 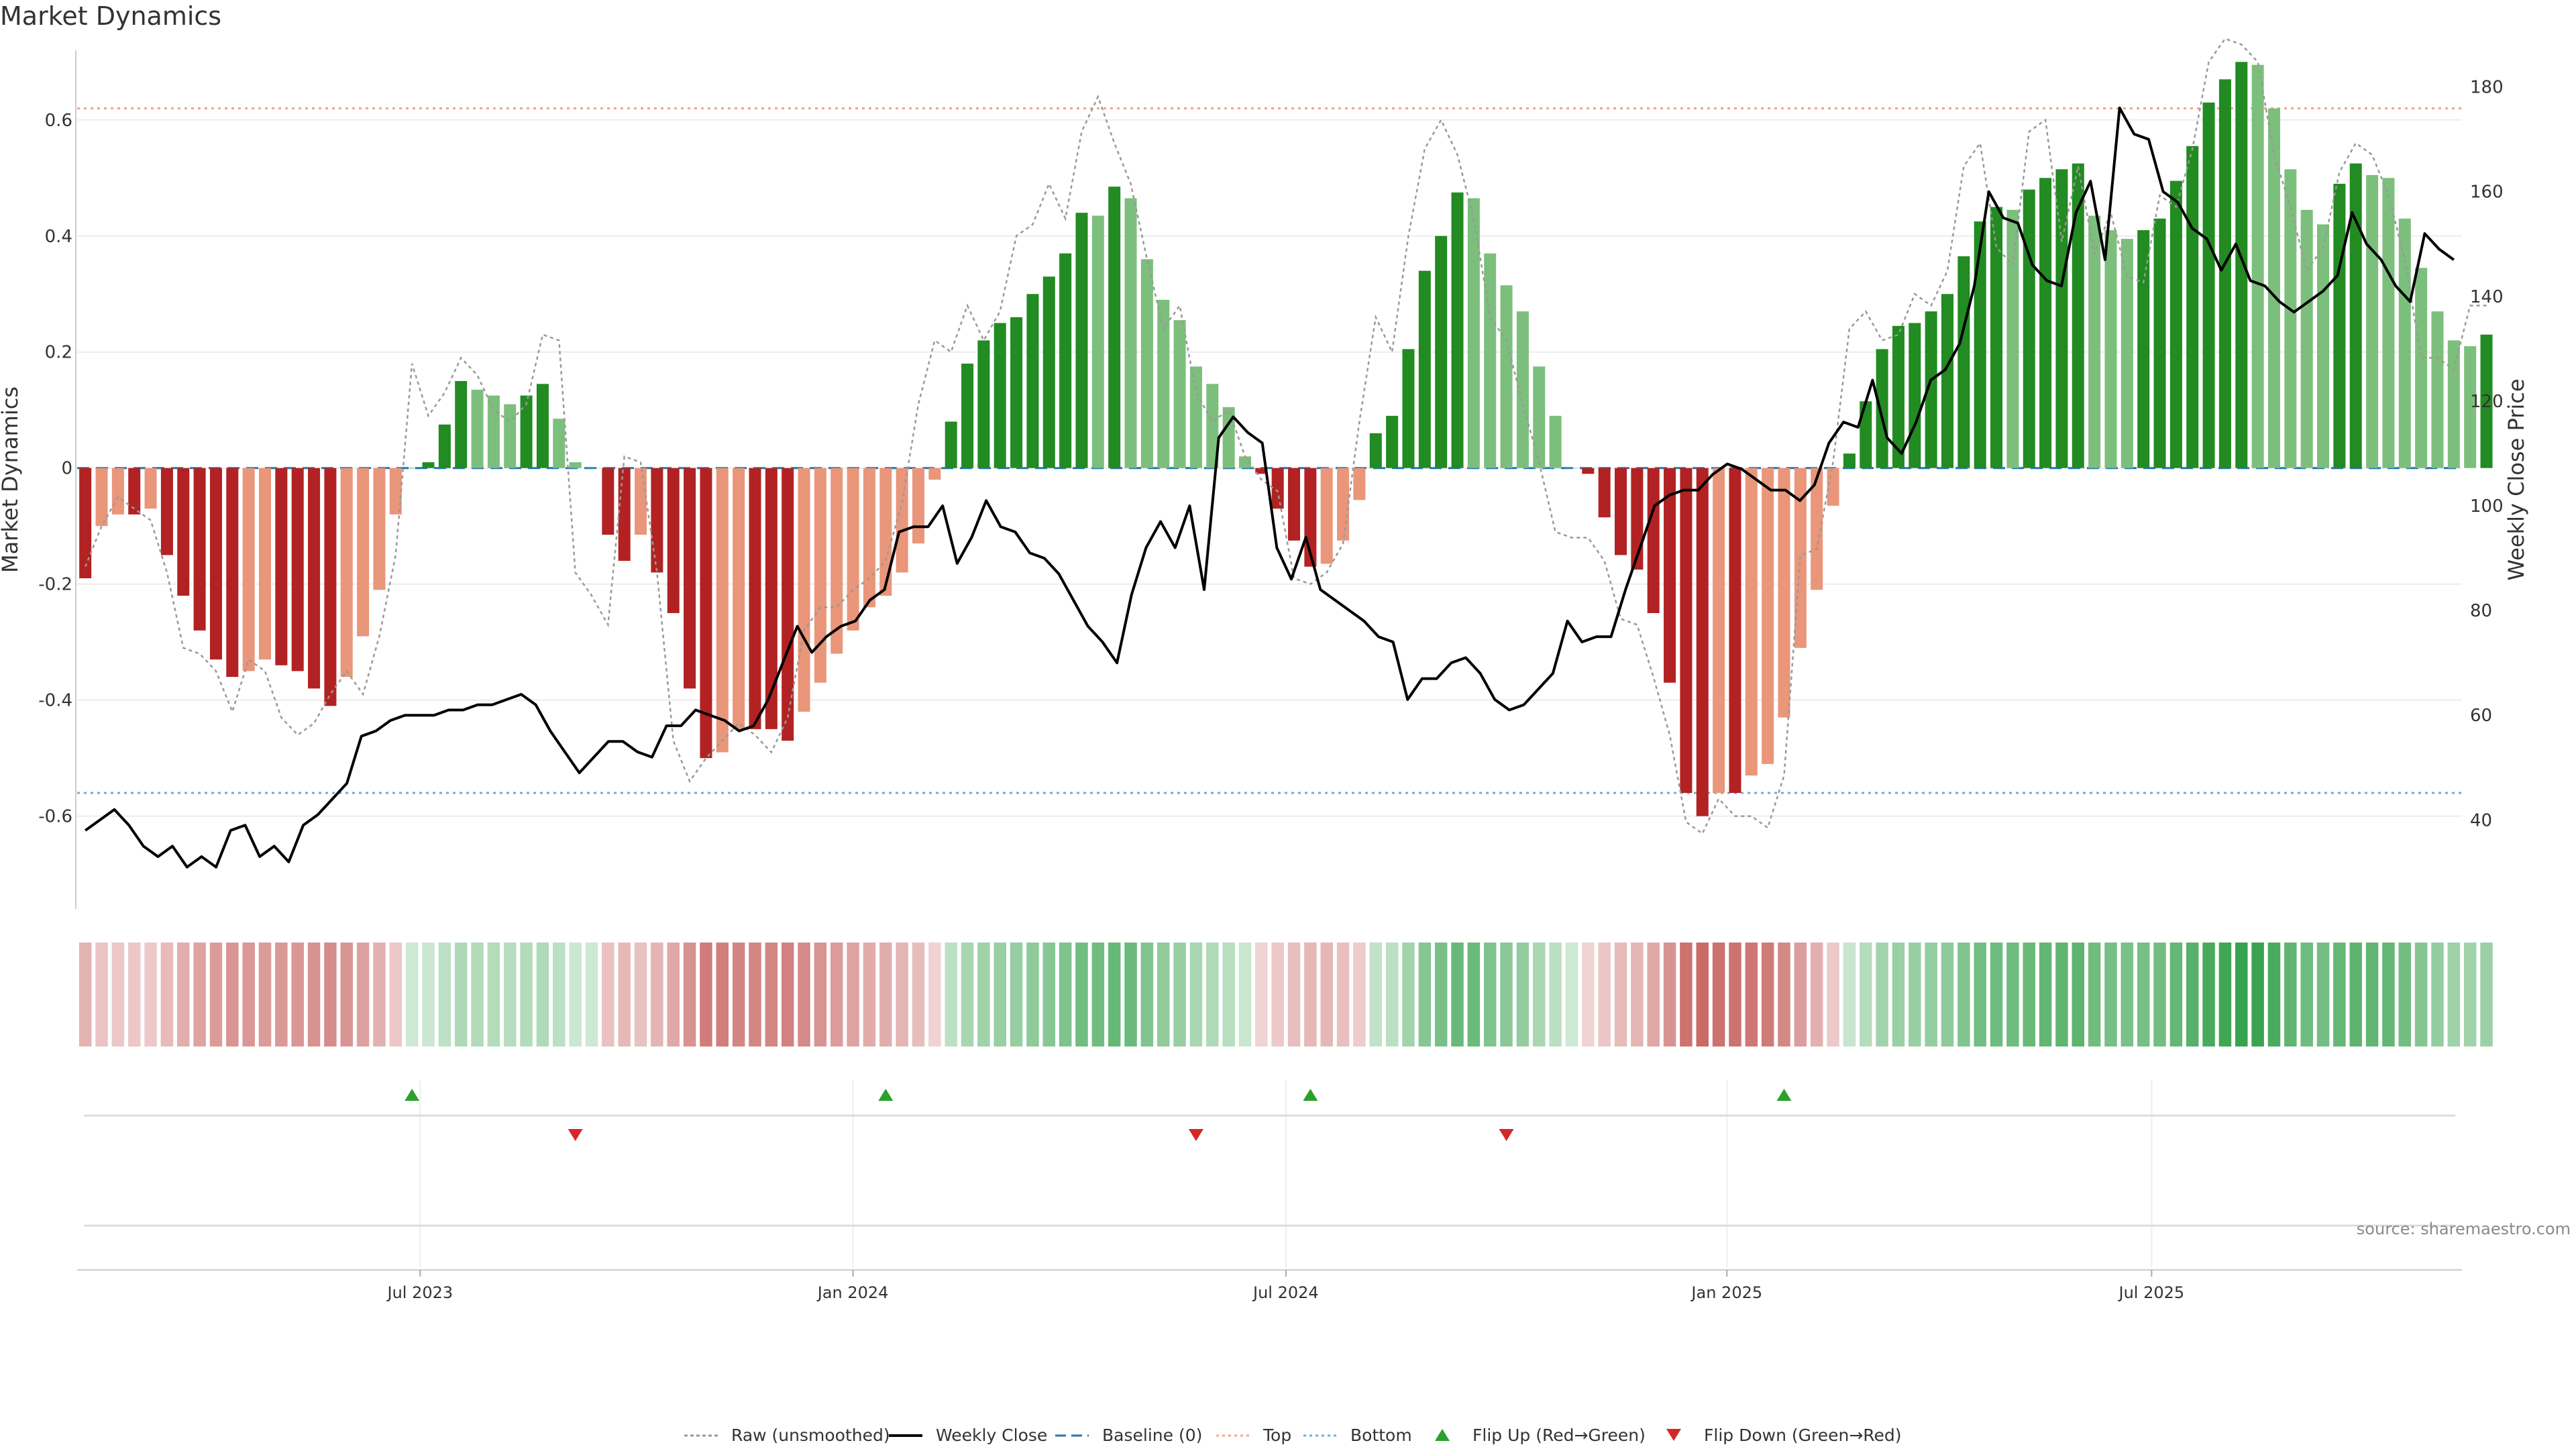 I want to click on legend-item-raw: Raw (unsmoothed), so click(x=787, y=1435).